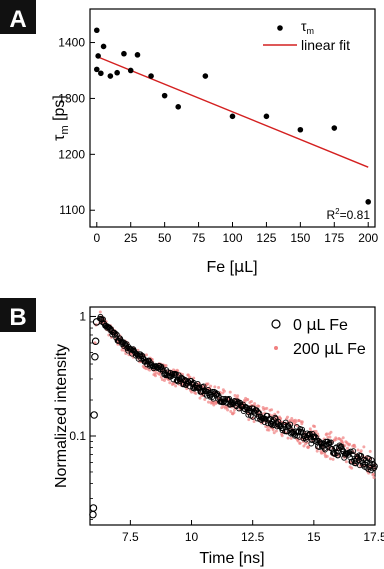  What do you see at coordinates (18, 315) in the screenshot?
I see `panel-b-label-box` at bounding box center [18, 315].